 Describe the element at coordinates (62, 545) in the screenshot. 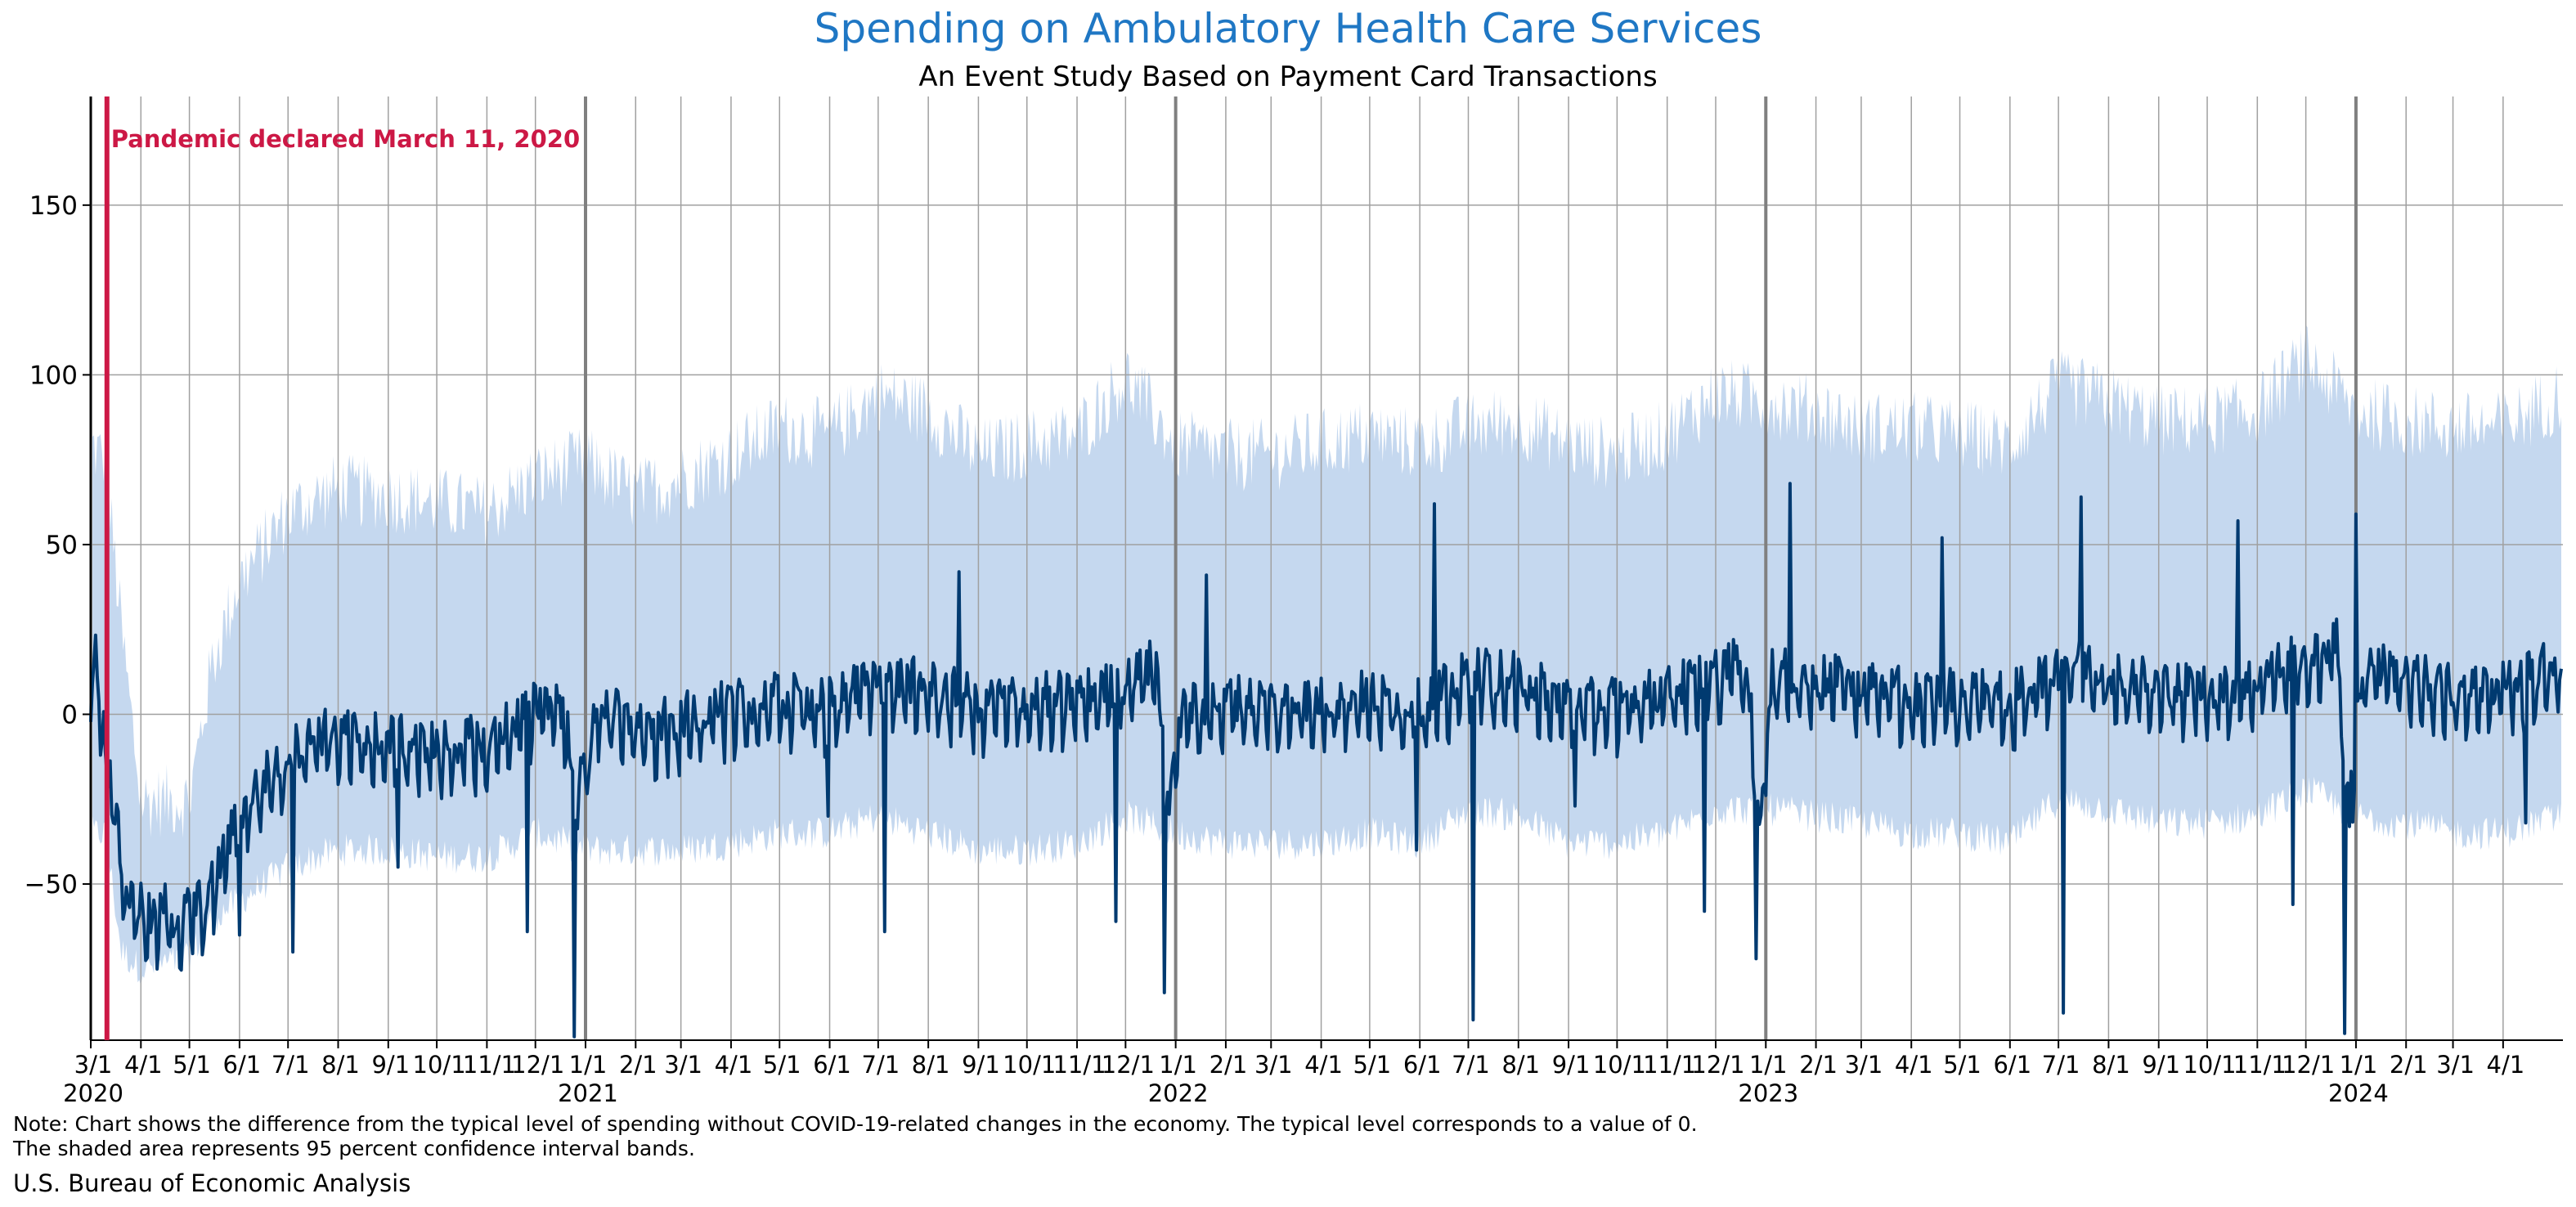

I see `y-tick-label: 50` at that location.